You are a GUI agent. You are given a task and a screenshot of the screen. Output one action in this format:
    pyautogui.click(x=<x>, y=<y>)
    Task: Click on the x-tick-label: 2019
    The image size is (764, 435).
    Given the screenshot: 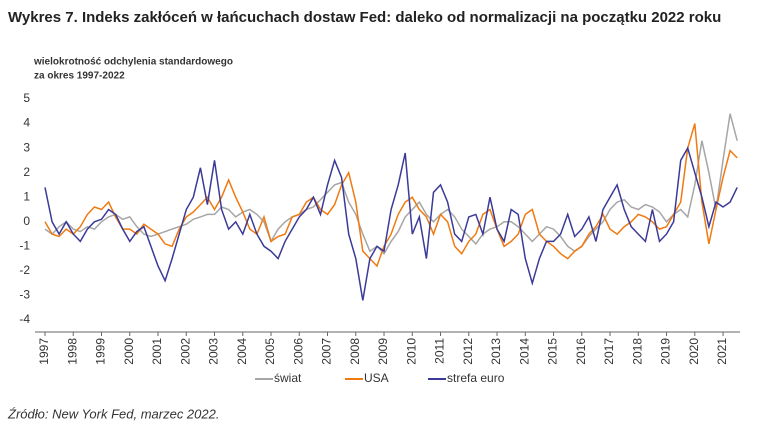 What is the action you would take?
    pyautogui.click(x=666, y=351)
    